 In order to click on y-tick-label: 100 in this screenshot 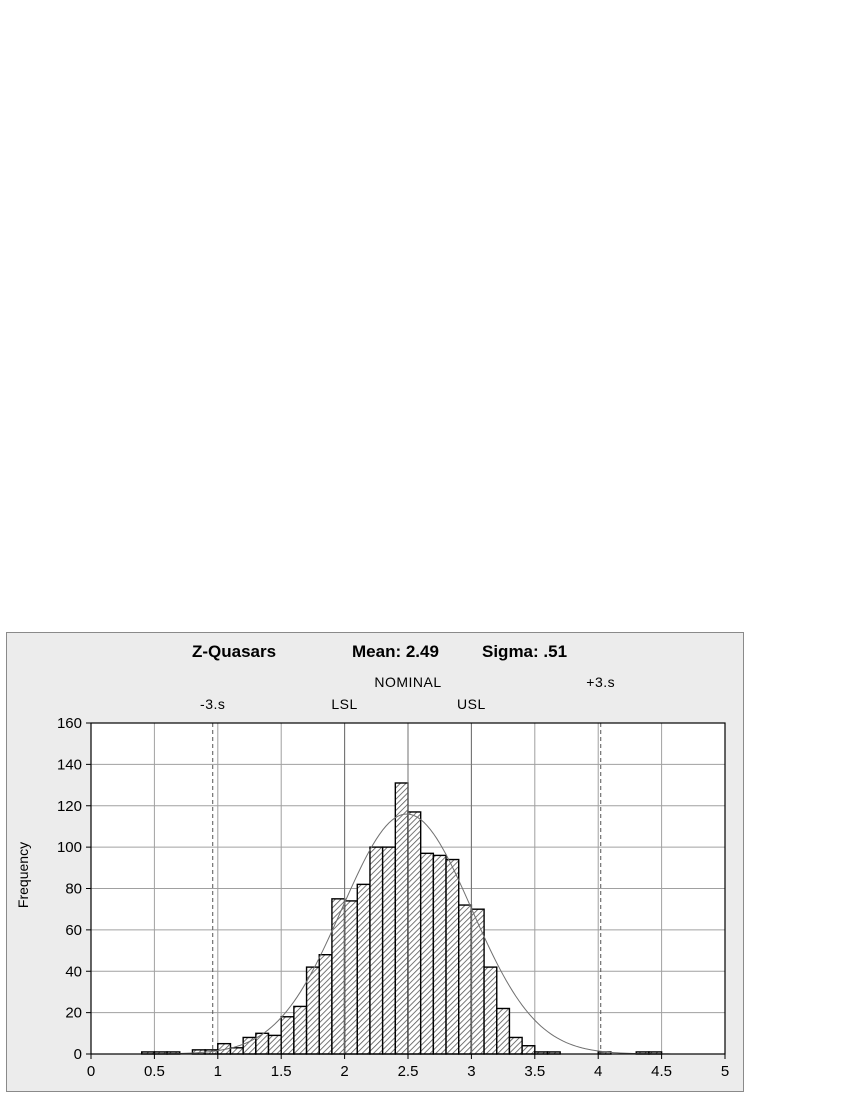, I will do `click(69, 847)`.